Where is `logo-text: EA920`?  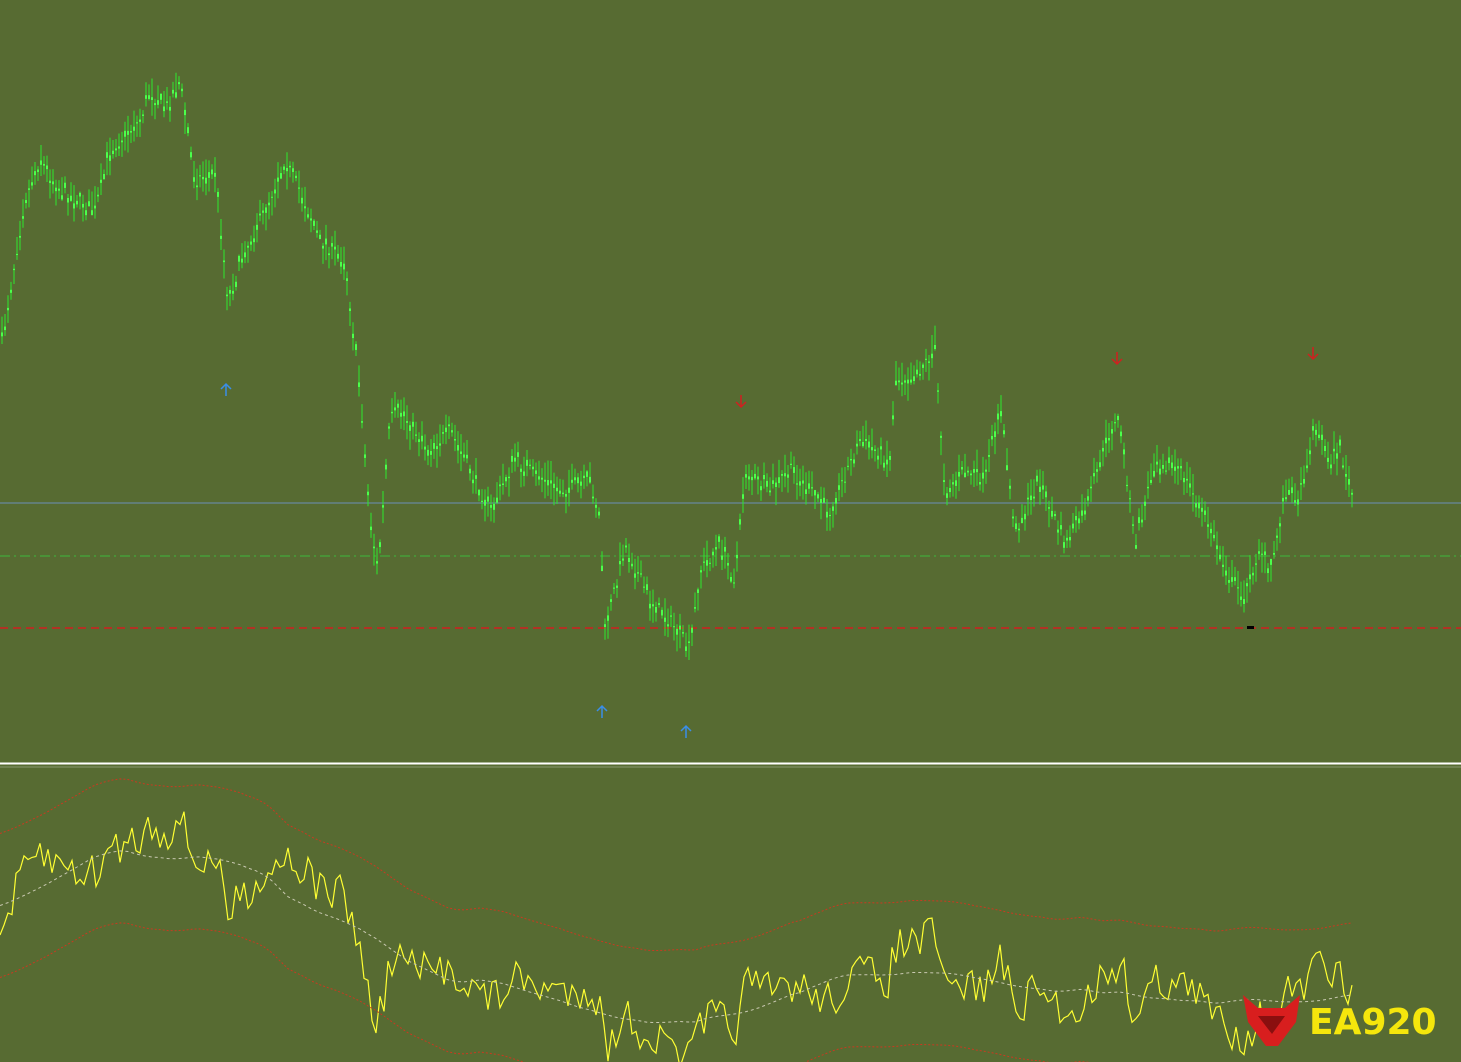 logo-text: EA920 is located at coordinates (1373, 1022).